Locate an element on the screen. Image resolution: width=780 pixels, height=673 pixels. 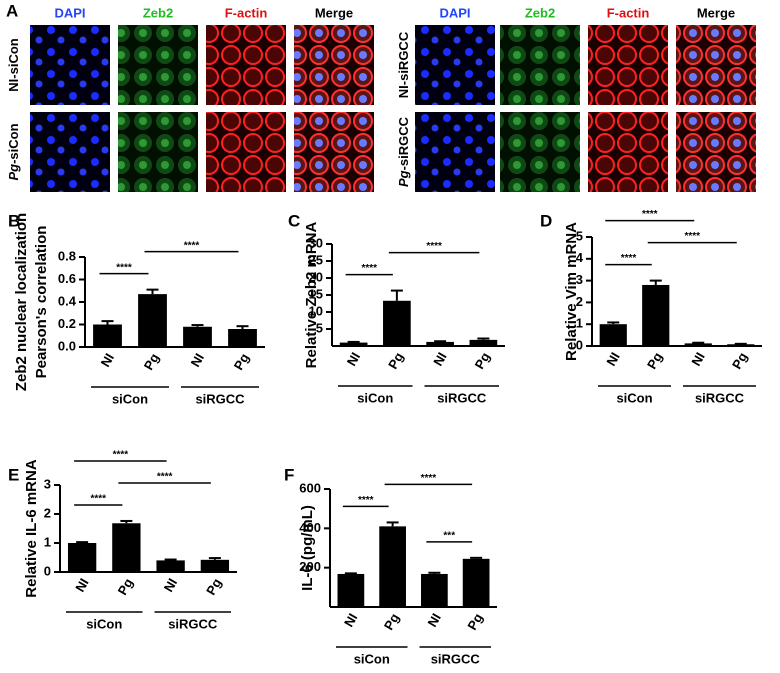
row-label-italic: Pg is located at coordinates (403, 178).